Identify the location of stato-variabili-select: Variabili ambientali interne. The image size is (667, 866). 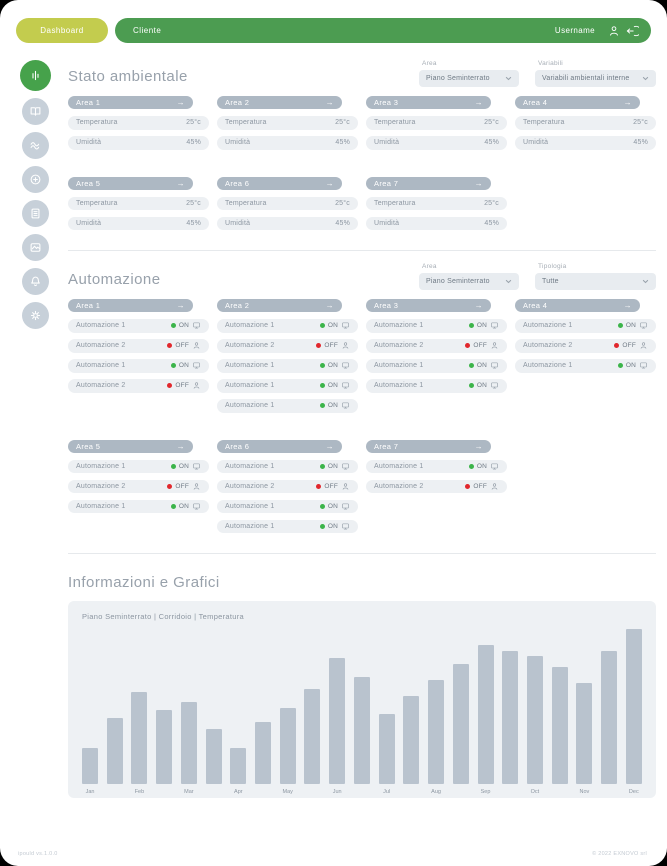
(595, 78).